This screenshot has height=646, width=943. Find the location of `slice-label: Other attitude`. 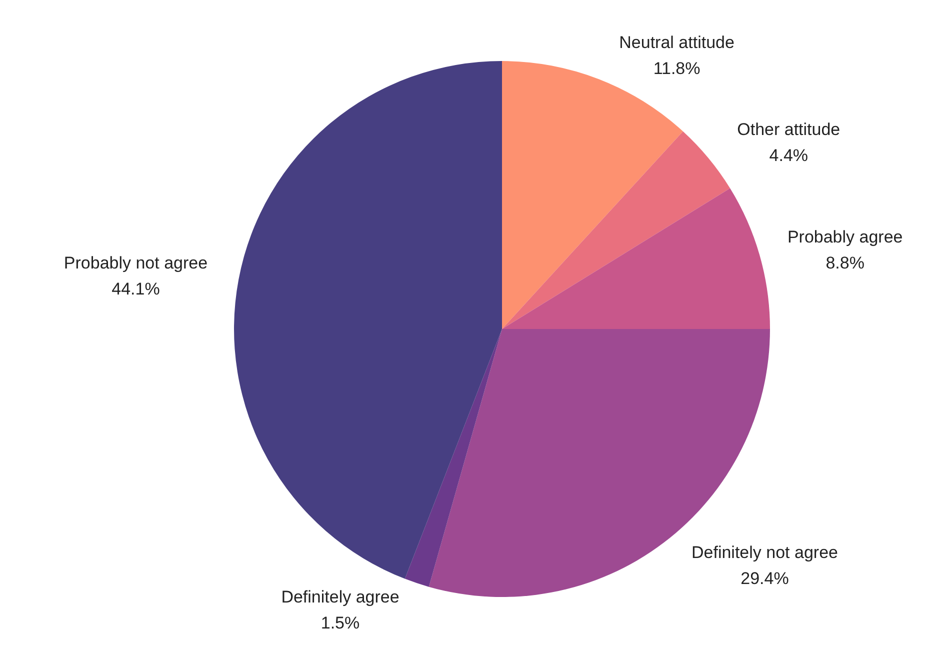

slice-label: Other attitude is located at coordinates (788, 130).